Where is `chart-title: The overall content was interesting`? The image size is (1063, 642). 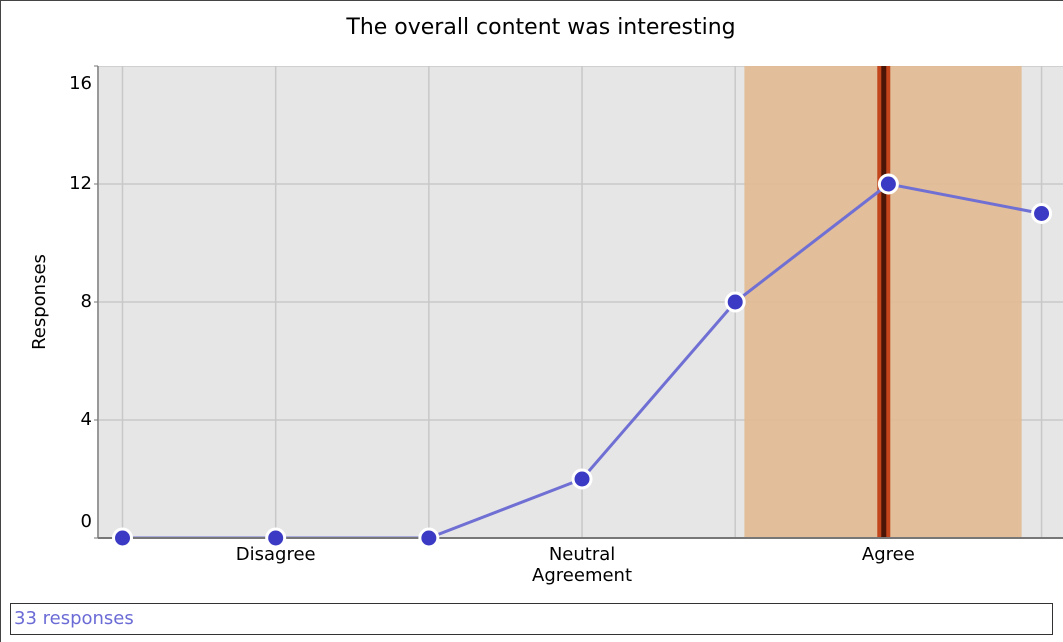
chart-title: The overall content was interesting is located at coordinates (540, 27).